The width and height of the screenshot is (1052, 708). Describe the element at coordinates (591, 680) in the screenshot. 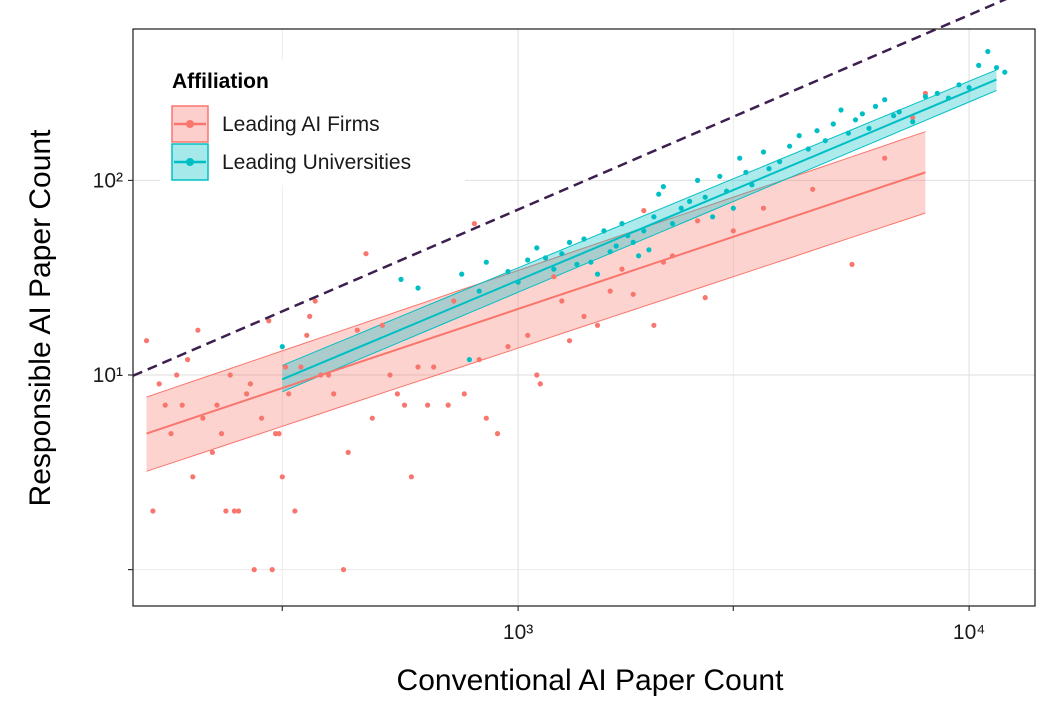

I see `x-axis-title: Conventional AI Paper Count` at that location.